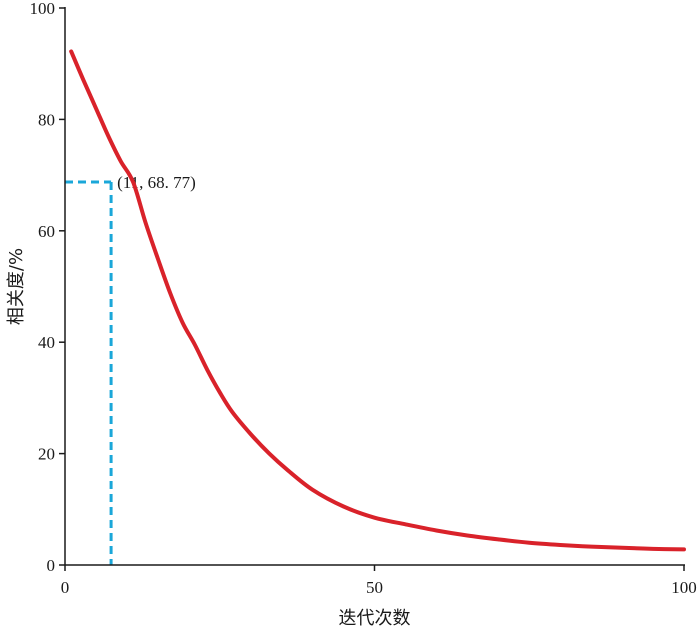 The image size is (700, 630). Describe the element at coordinates (51, 565) in the screenshot. I see `y-tick-label: 0` at that location.